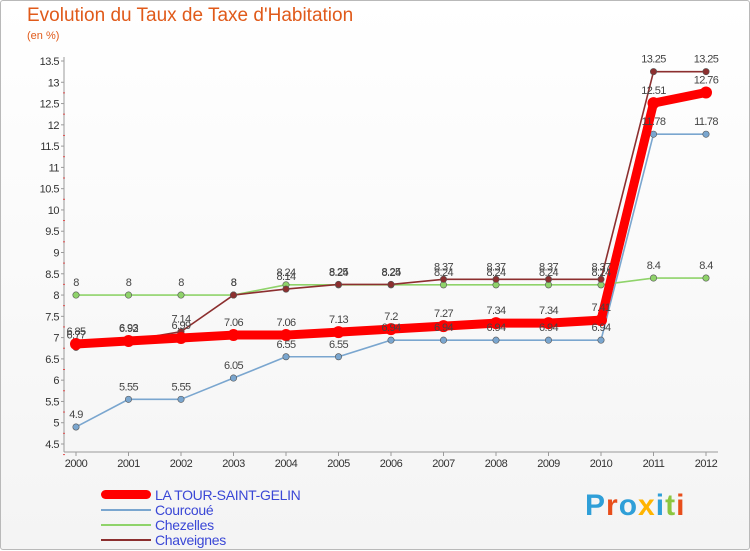 The image size is (750, 551). Describe the element at coordinates (706, 80) in the screenshot. I see `data-label: 12.76` at that location.